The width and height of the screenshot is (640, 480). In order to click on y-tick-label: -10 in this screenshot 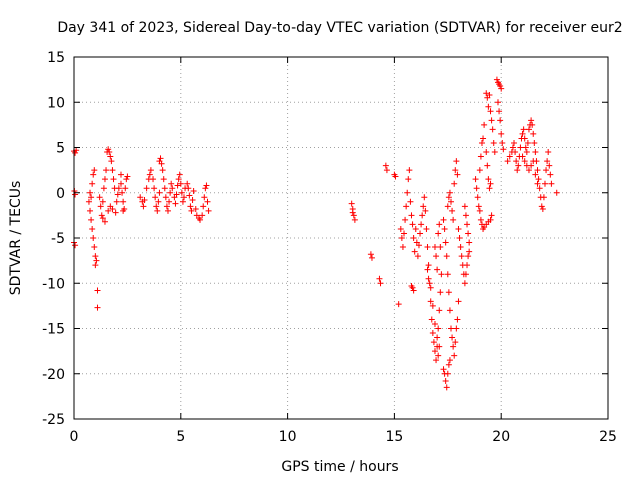, I will do `click(53, 284)`.